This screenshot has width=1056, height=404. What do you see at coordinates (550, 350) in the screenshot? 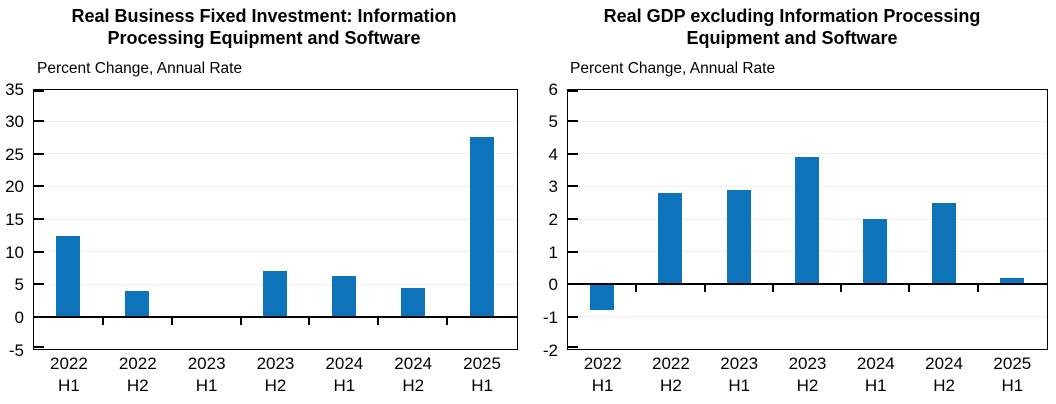
I see `y-axis-tick-label: -2` at bounding box center [550, 350].